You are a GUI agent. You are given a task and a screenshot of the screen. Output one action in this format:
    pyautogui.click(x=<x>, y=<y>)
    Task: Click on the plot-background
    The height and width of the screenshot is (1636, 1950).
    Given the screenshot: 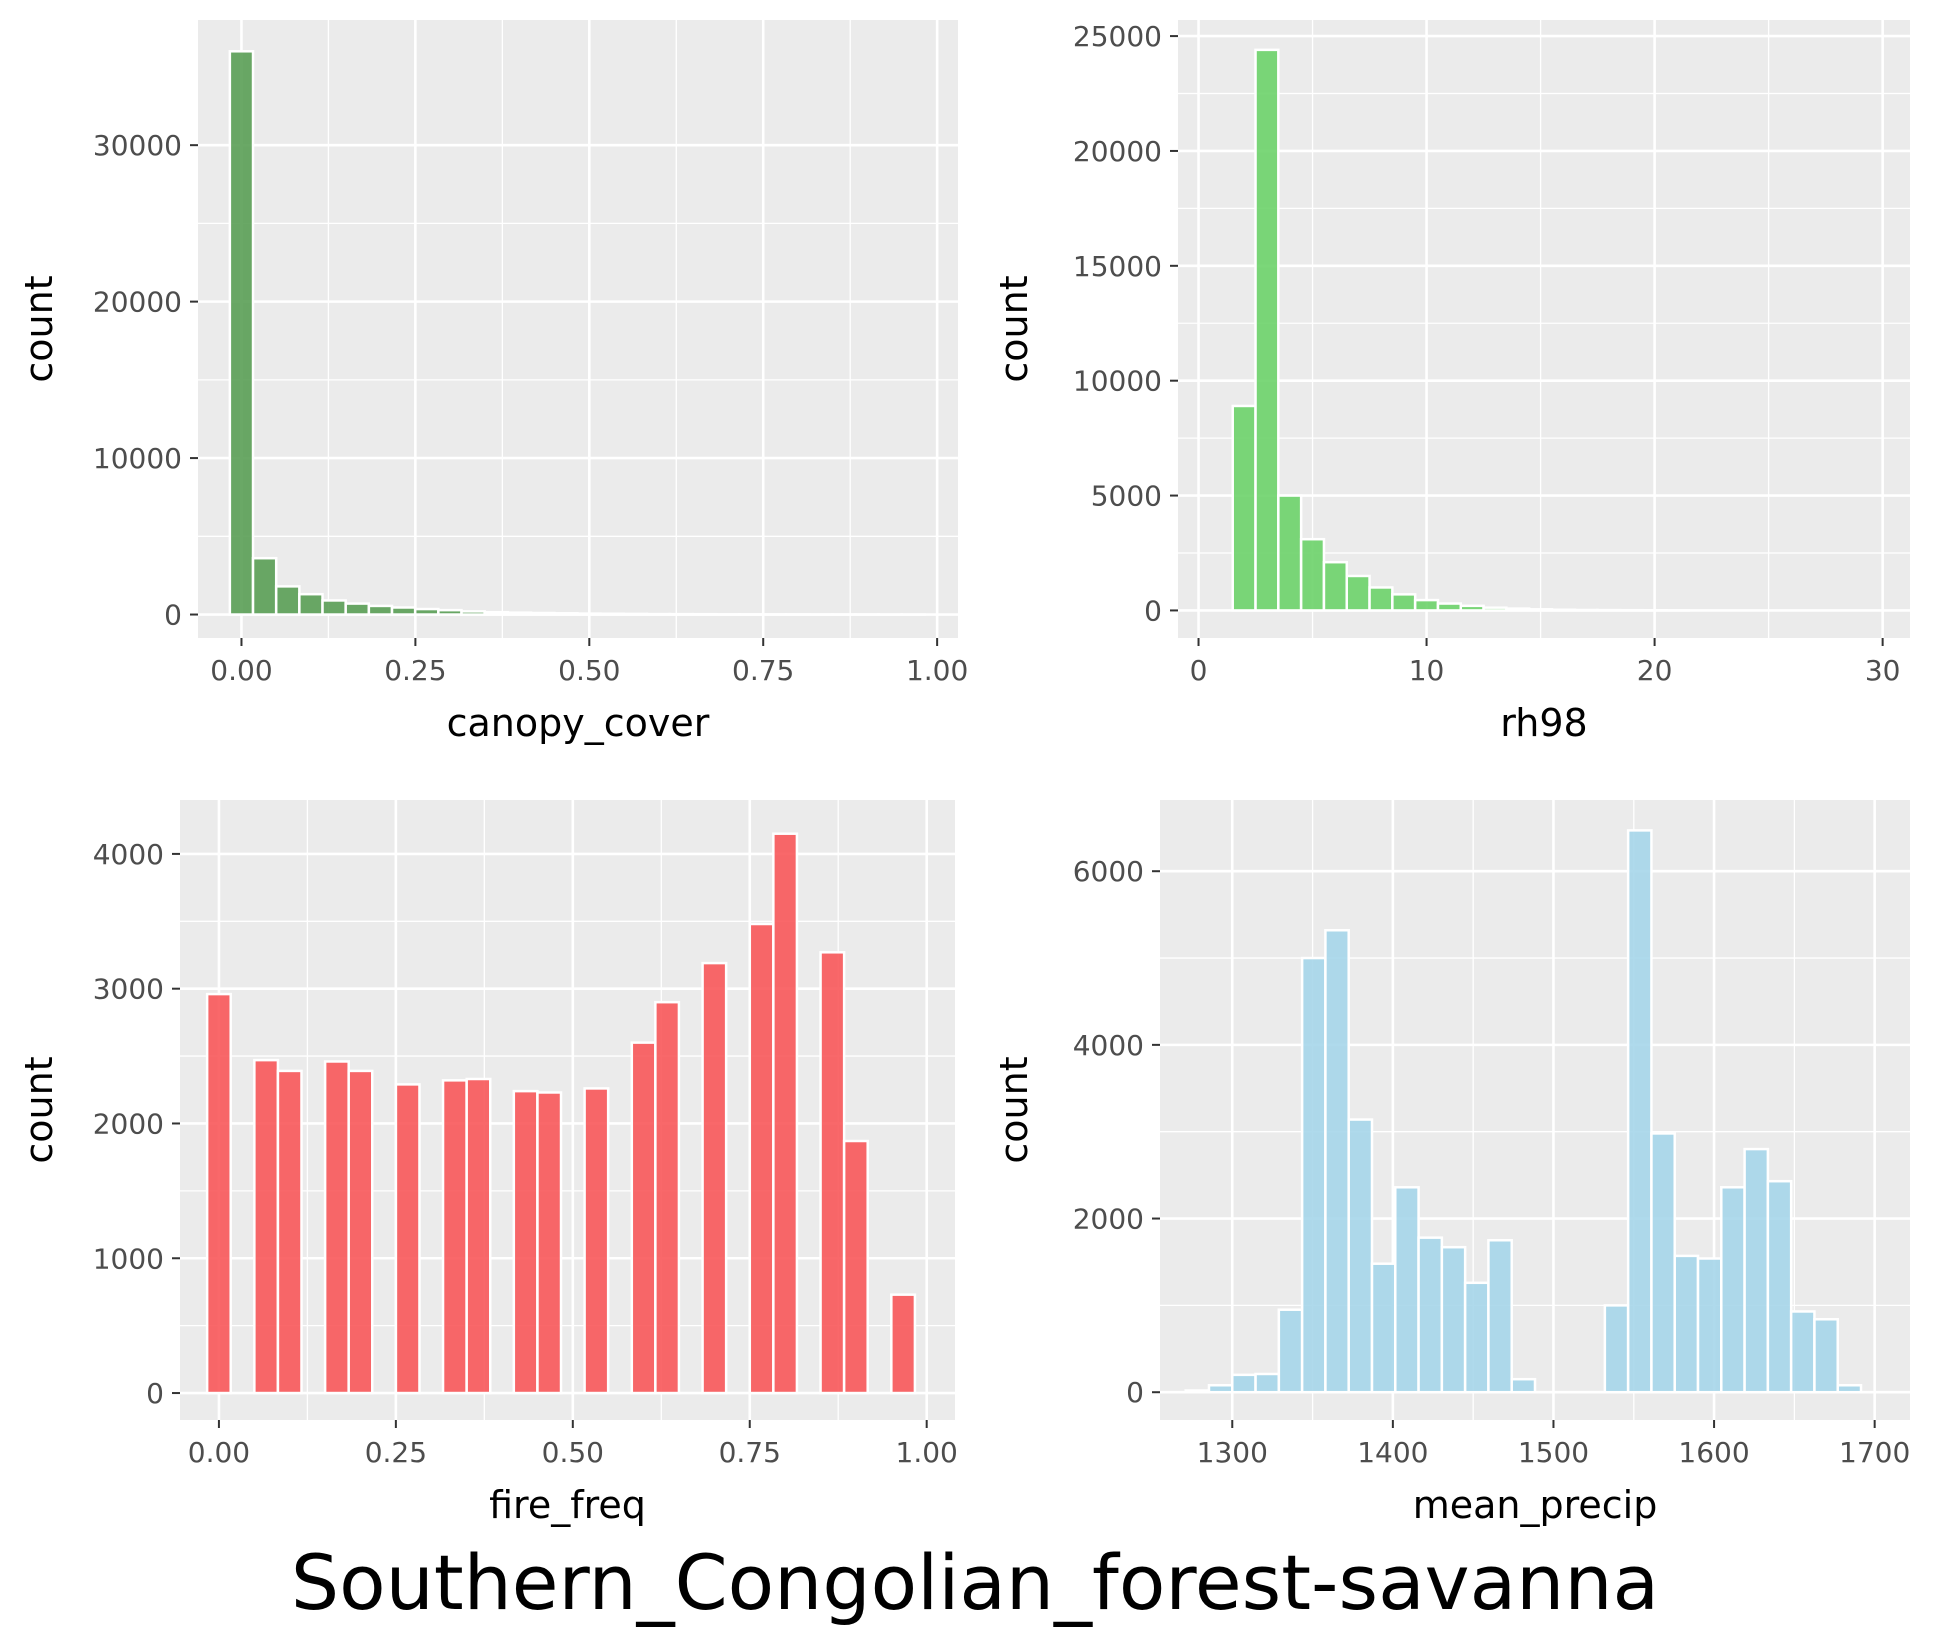 What is the action you would take?
    pyautogui.click(x=578, y=329)
    